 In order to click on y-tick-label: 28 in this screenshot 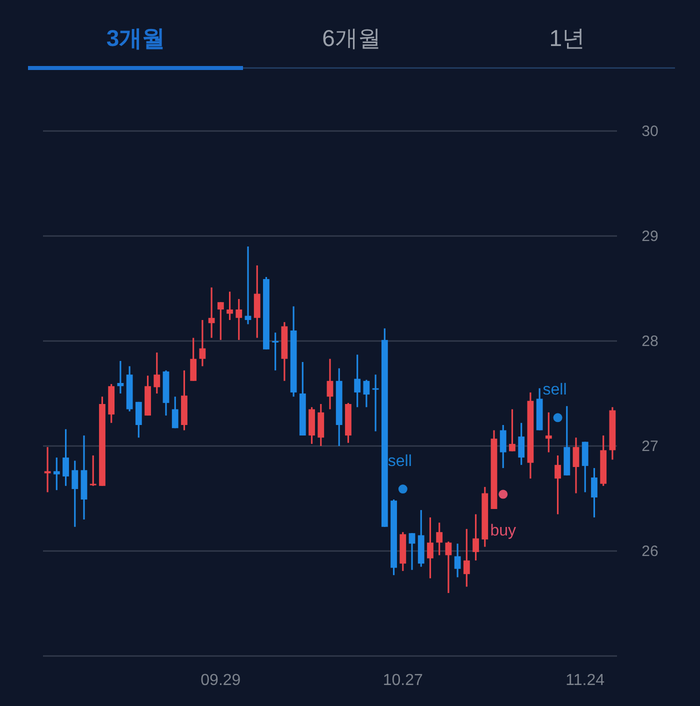, I will do `click(650, 341)`.